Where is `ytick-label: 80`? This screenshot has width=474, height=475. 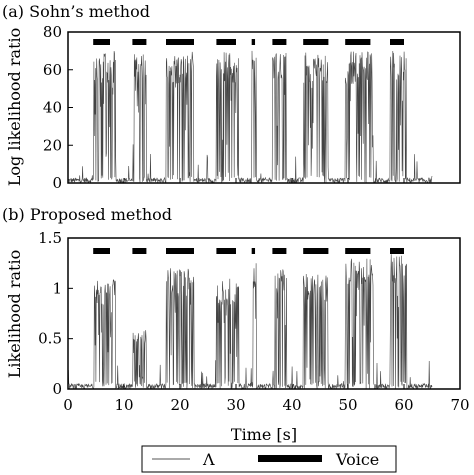
ytick-label: 80 is located at coordinates (52, 32).